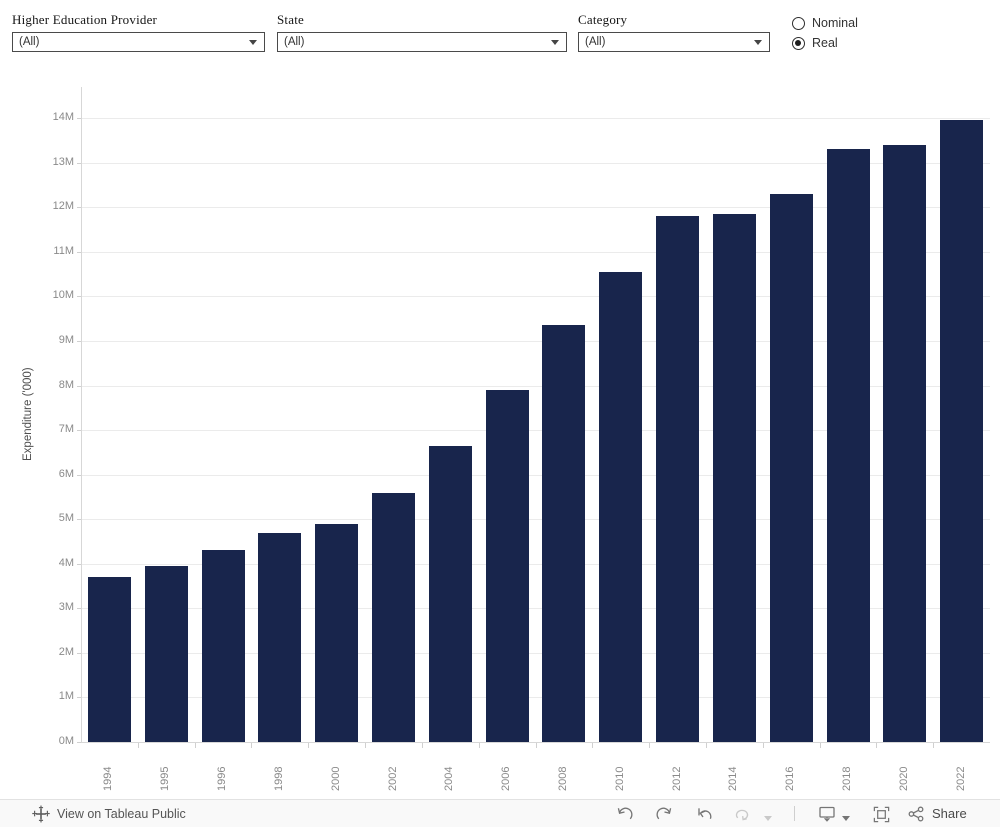 This screenshot has width=1000, height=827. I want to click on radio-option-real: Real, so click(825, 43).